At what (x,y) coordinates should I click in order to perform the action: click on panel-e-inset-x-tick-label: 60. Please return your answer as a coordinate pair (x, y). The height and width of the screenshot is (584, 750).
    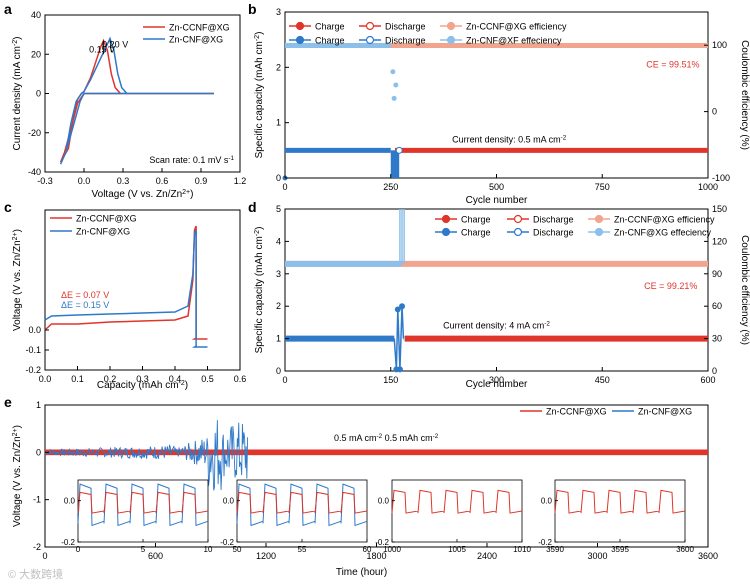
    Looking at the image, I should click on (367, 549).